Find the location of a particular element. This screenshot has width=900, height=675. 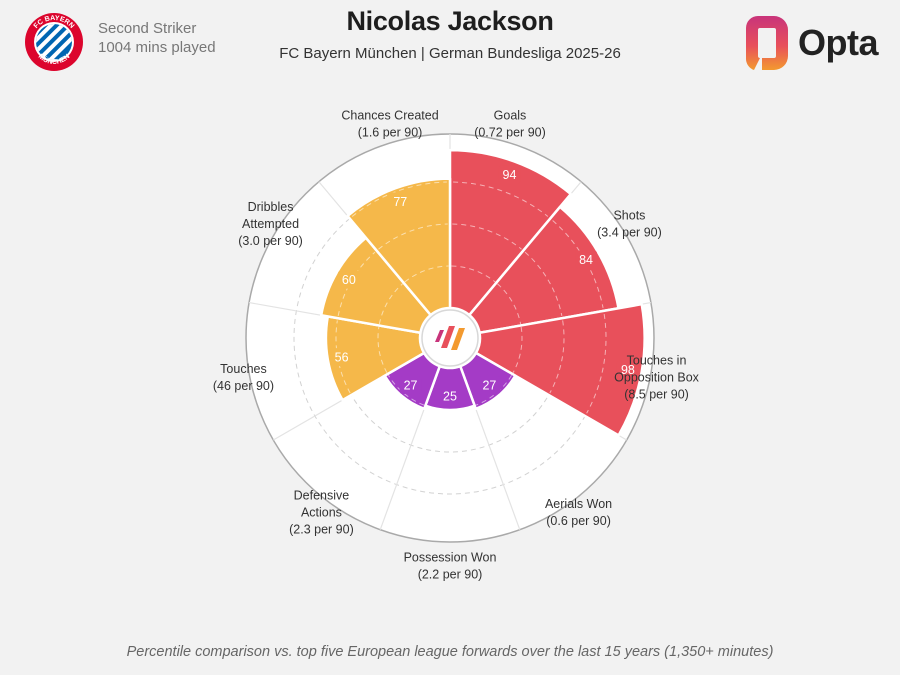

axis-label-line: Dribbles is located at coordinates (271, 207).